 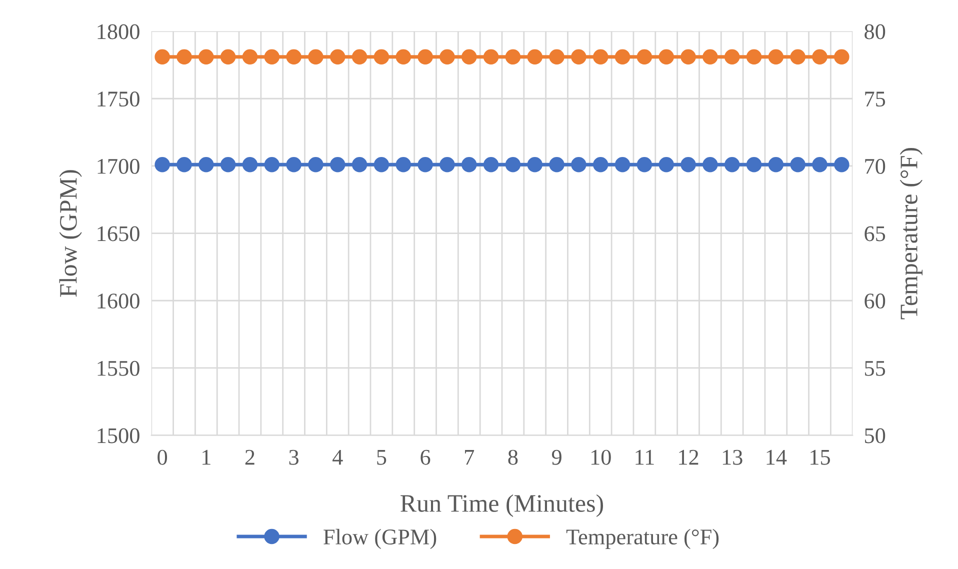 What do you see at coordinates (119, 301) in the screenshot?
I see `y-tick-label: 1600` at bounding box center [119, 301].